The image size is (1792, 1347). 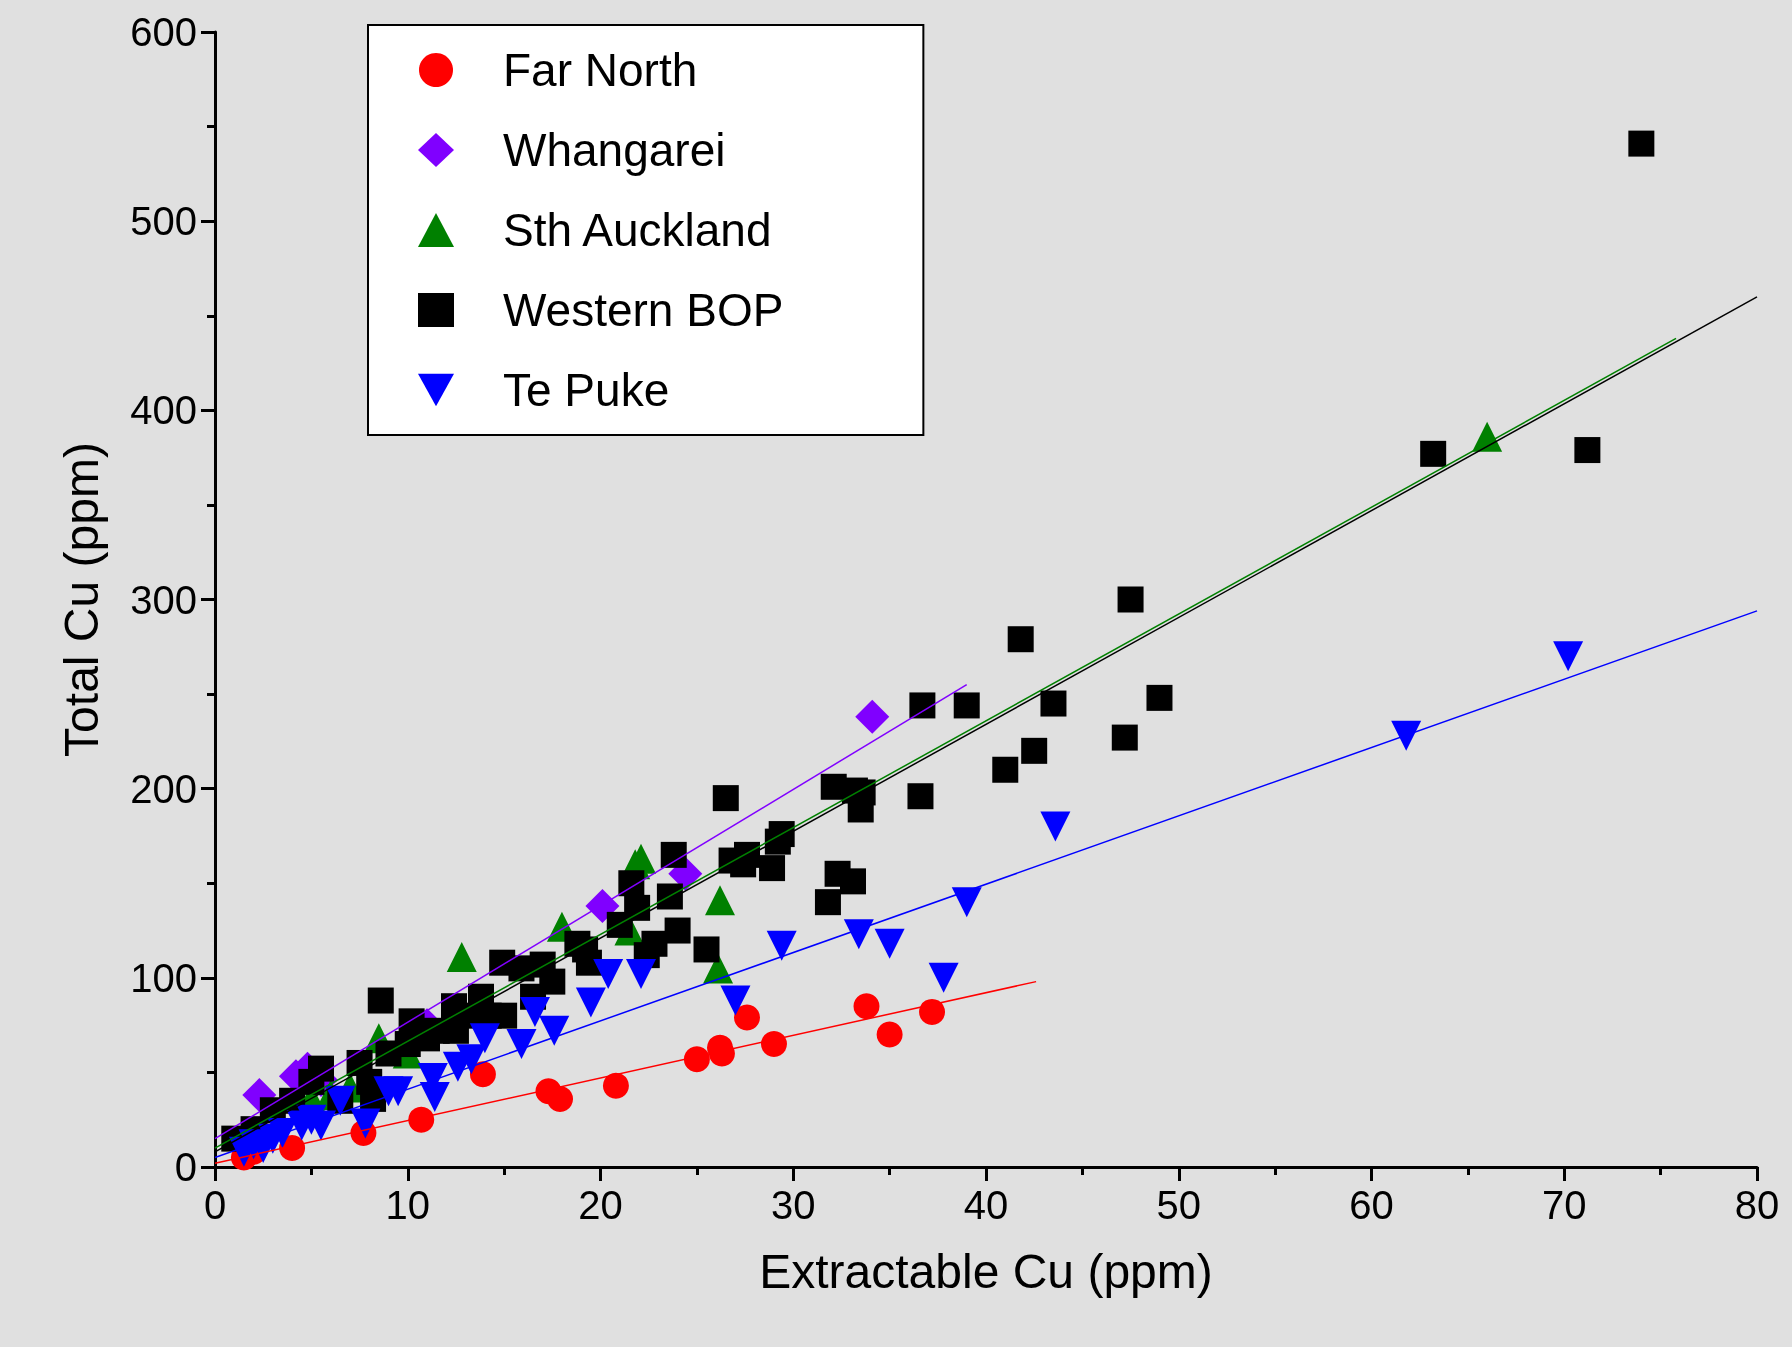 What do you see at coordinates (163, 221) in the screenshot?
I see `y-tick-label: 500` at bounding box center [163, 221].